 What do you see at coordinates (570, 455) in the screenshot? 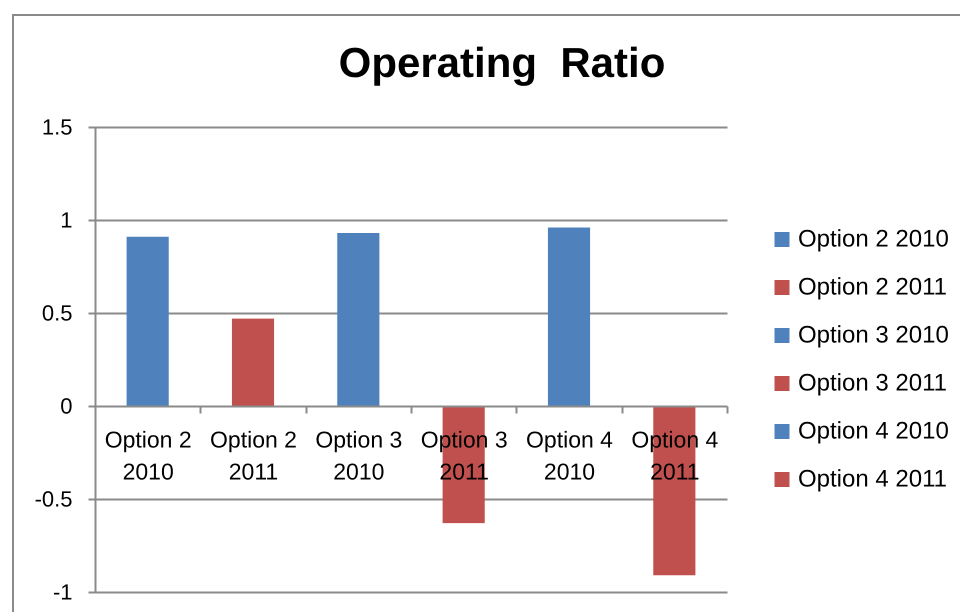
I see `x-tick-label: Option 4 2010` at bounding box center [570, 455].